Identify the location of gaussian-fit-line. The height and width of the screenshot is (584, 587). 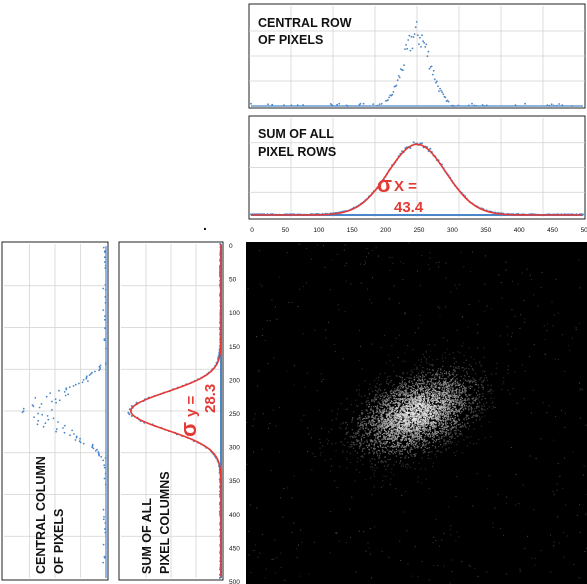
(175, 410).